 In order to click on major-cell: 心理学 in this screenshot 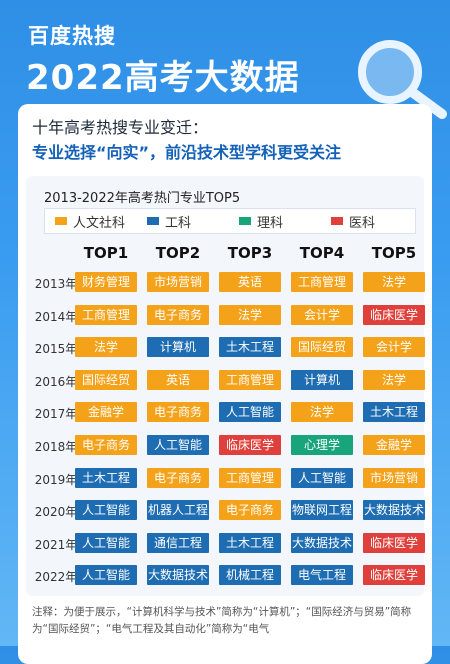, I will do `click(322, 445)`.